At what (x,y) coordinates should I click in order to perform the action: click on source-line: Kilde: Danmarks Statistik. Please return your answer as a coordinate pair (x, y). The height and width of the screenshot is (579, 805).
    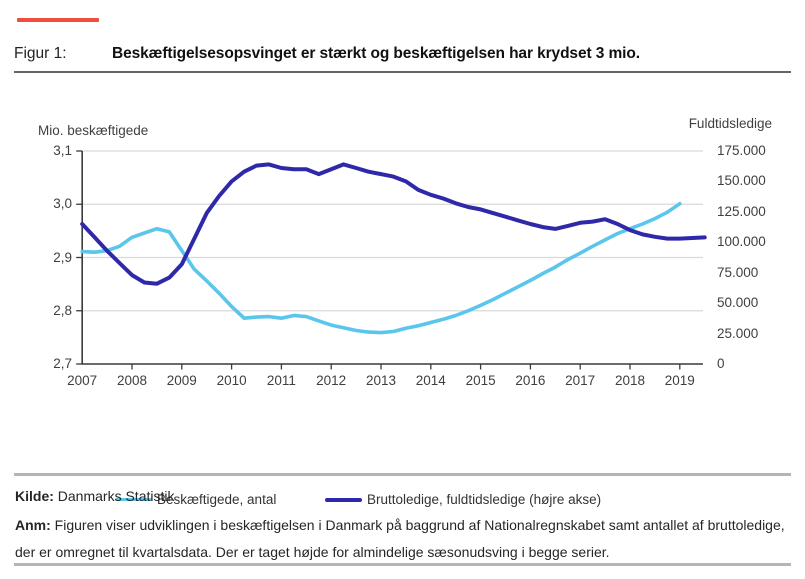
    Looking at the image, I should click on (404, 496).